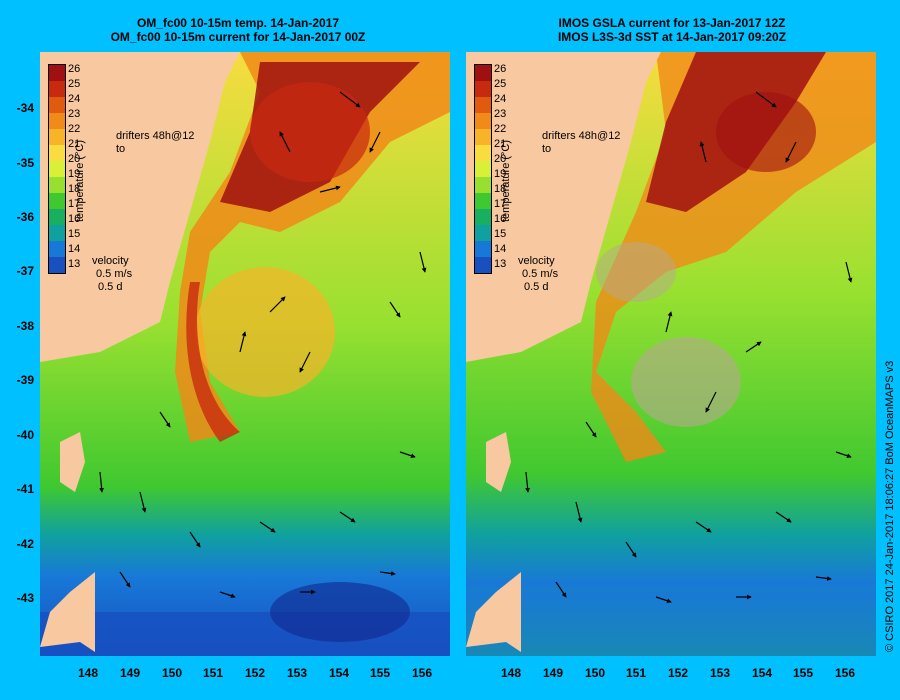  Describe the element at coordinates (88, 673) in the screenshot. I see `lon-label: 148` at that location.